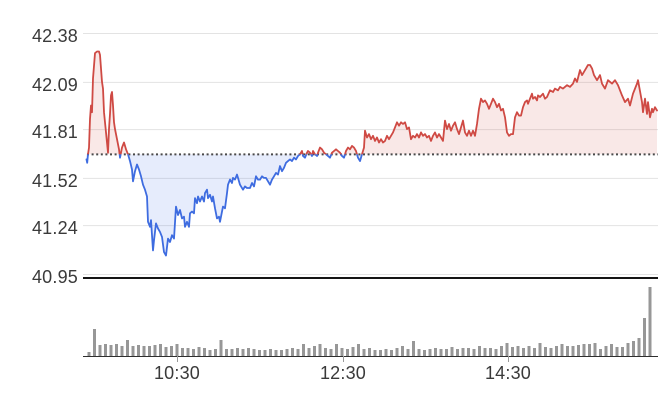  Describe the element at coordinates (54, 36) in the screenshot. I see `y-axis-tick-label: 42.38` at that location.